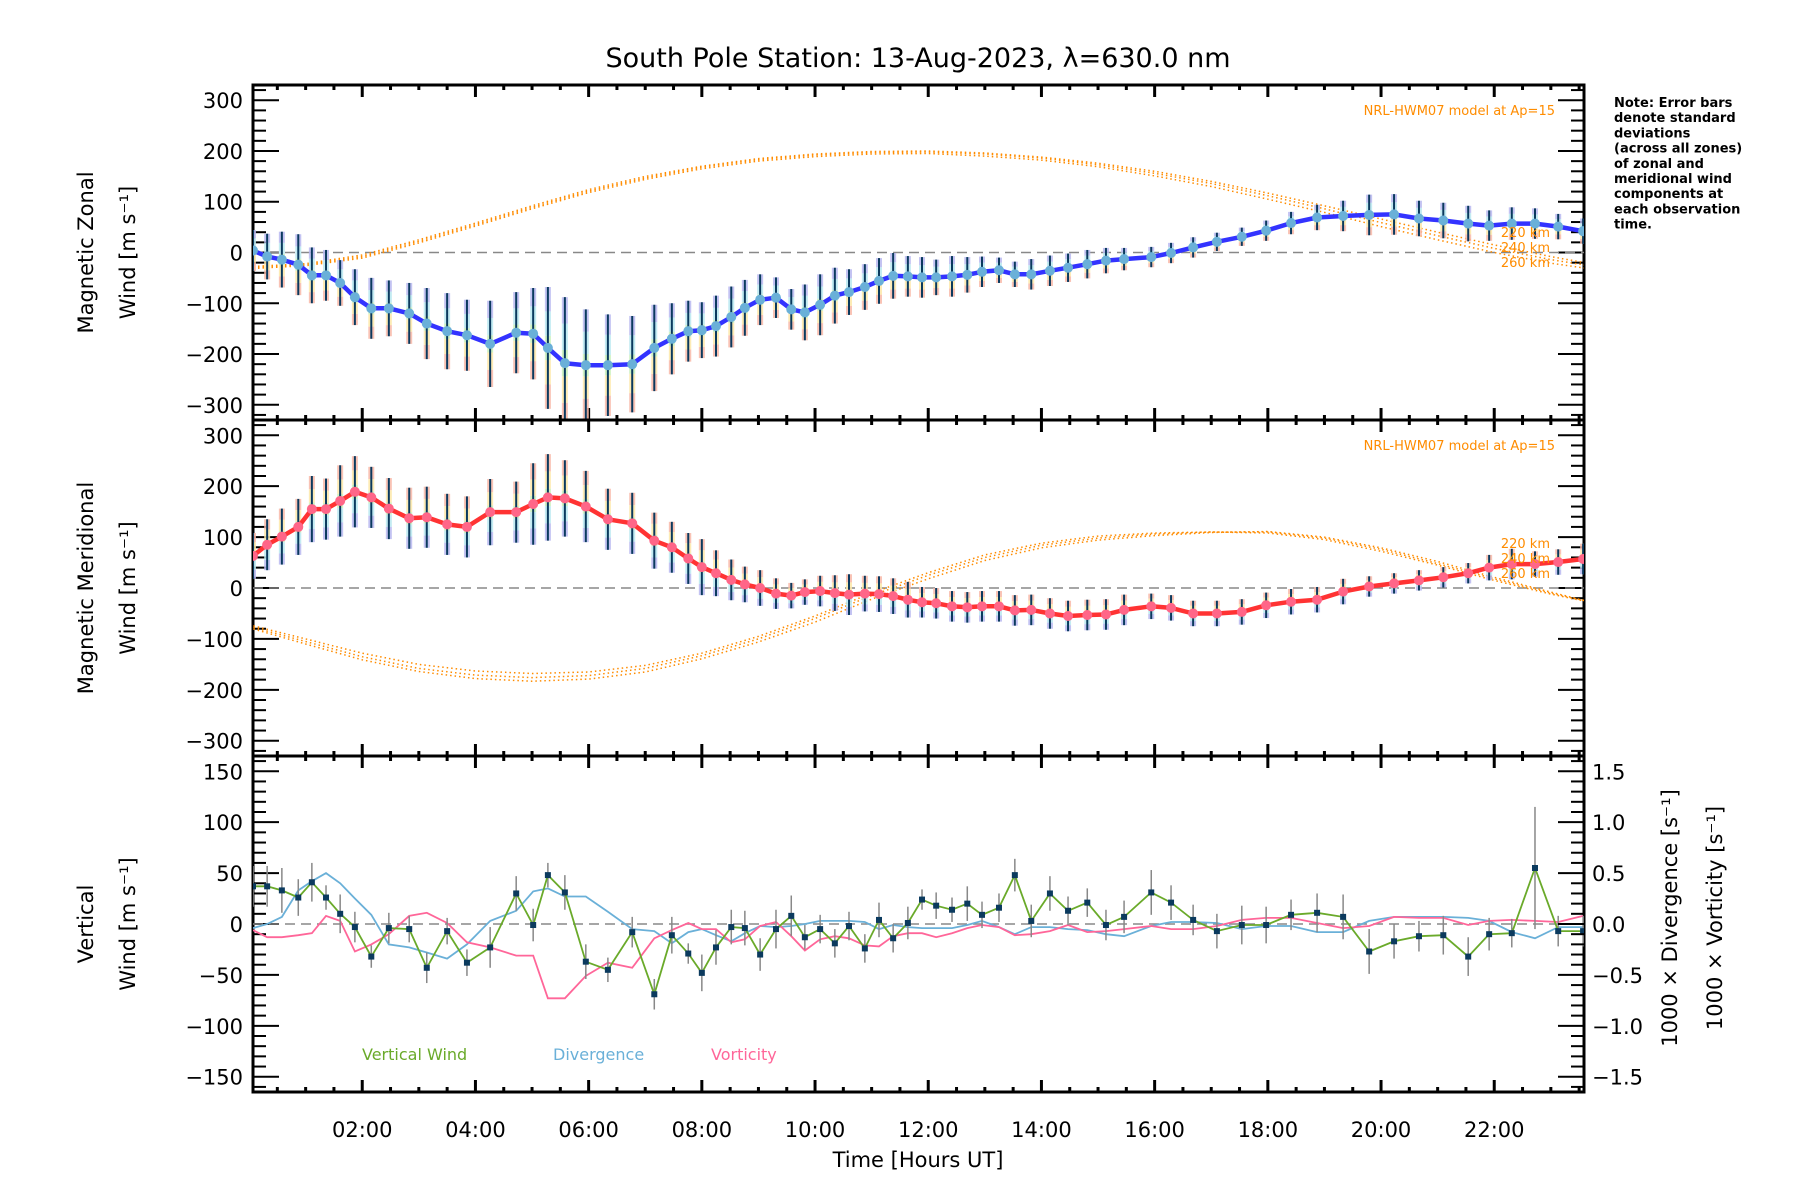 This screenshot has width=1800, height=1200. What do you see at coordinates (815, 1130) in the screenshot?
I see `x-tick-label: 10:00` at bounding box center [815, 1130].